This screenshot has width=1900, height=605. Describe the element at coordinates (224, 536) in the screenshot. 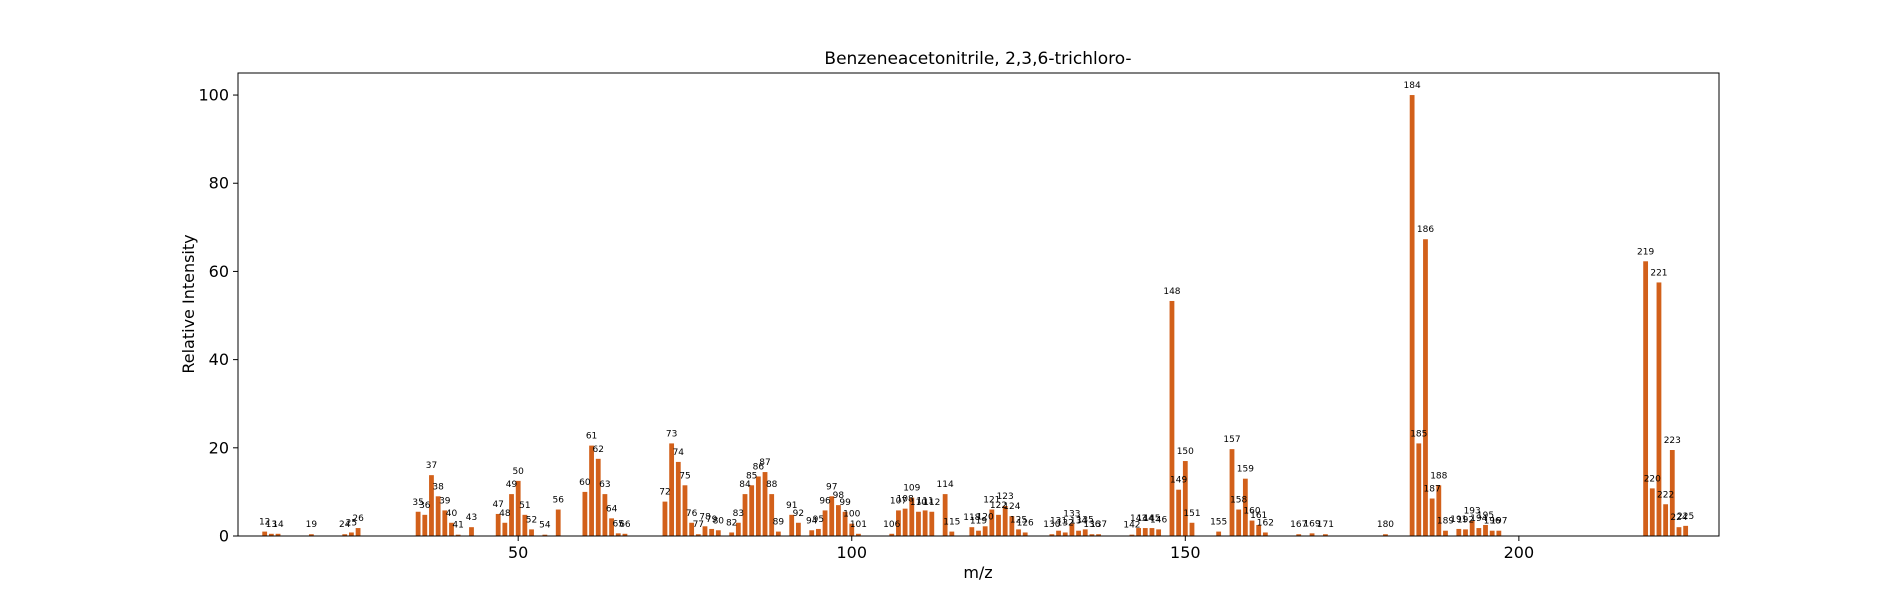

I see `y-tick-label: 0` at that location.